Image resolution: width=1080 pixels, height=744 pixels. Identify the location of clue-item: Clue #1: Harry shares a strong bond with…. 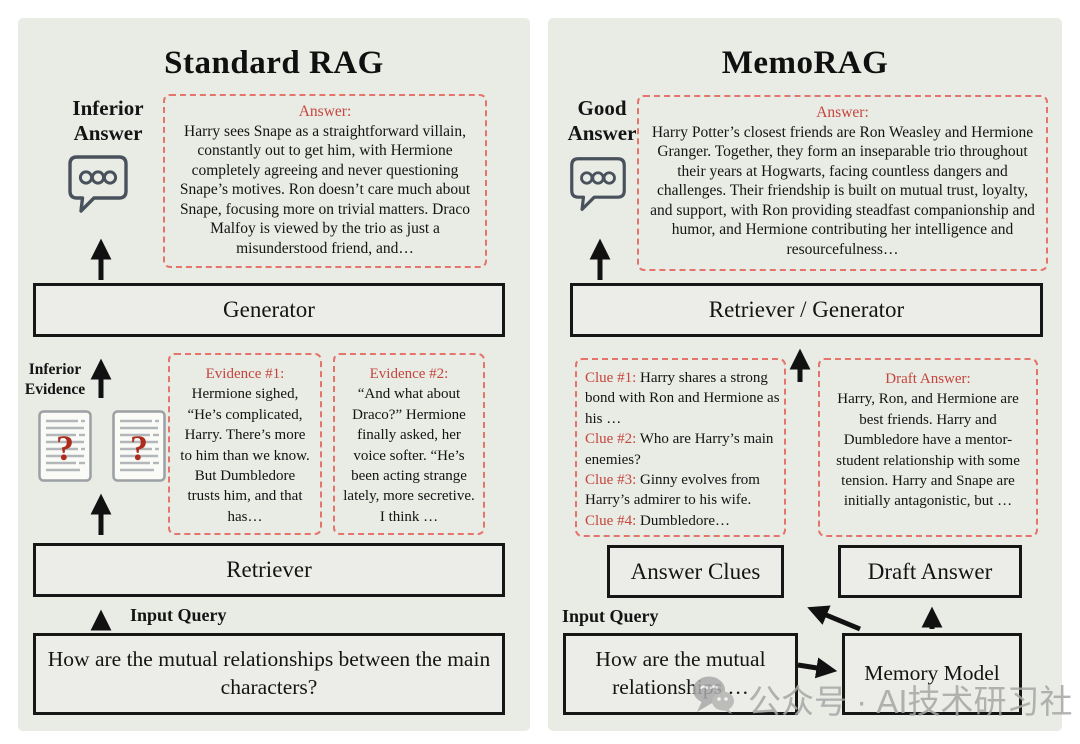
(682, 398).